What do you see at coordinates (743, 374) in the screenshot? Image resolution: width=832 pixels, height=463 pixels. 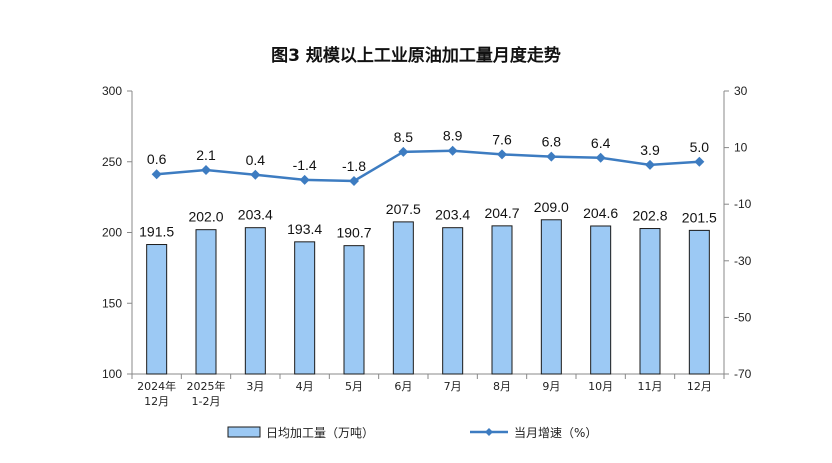 I see `y-right-tick-label: -70` at bounding box center [743, 374].